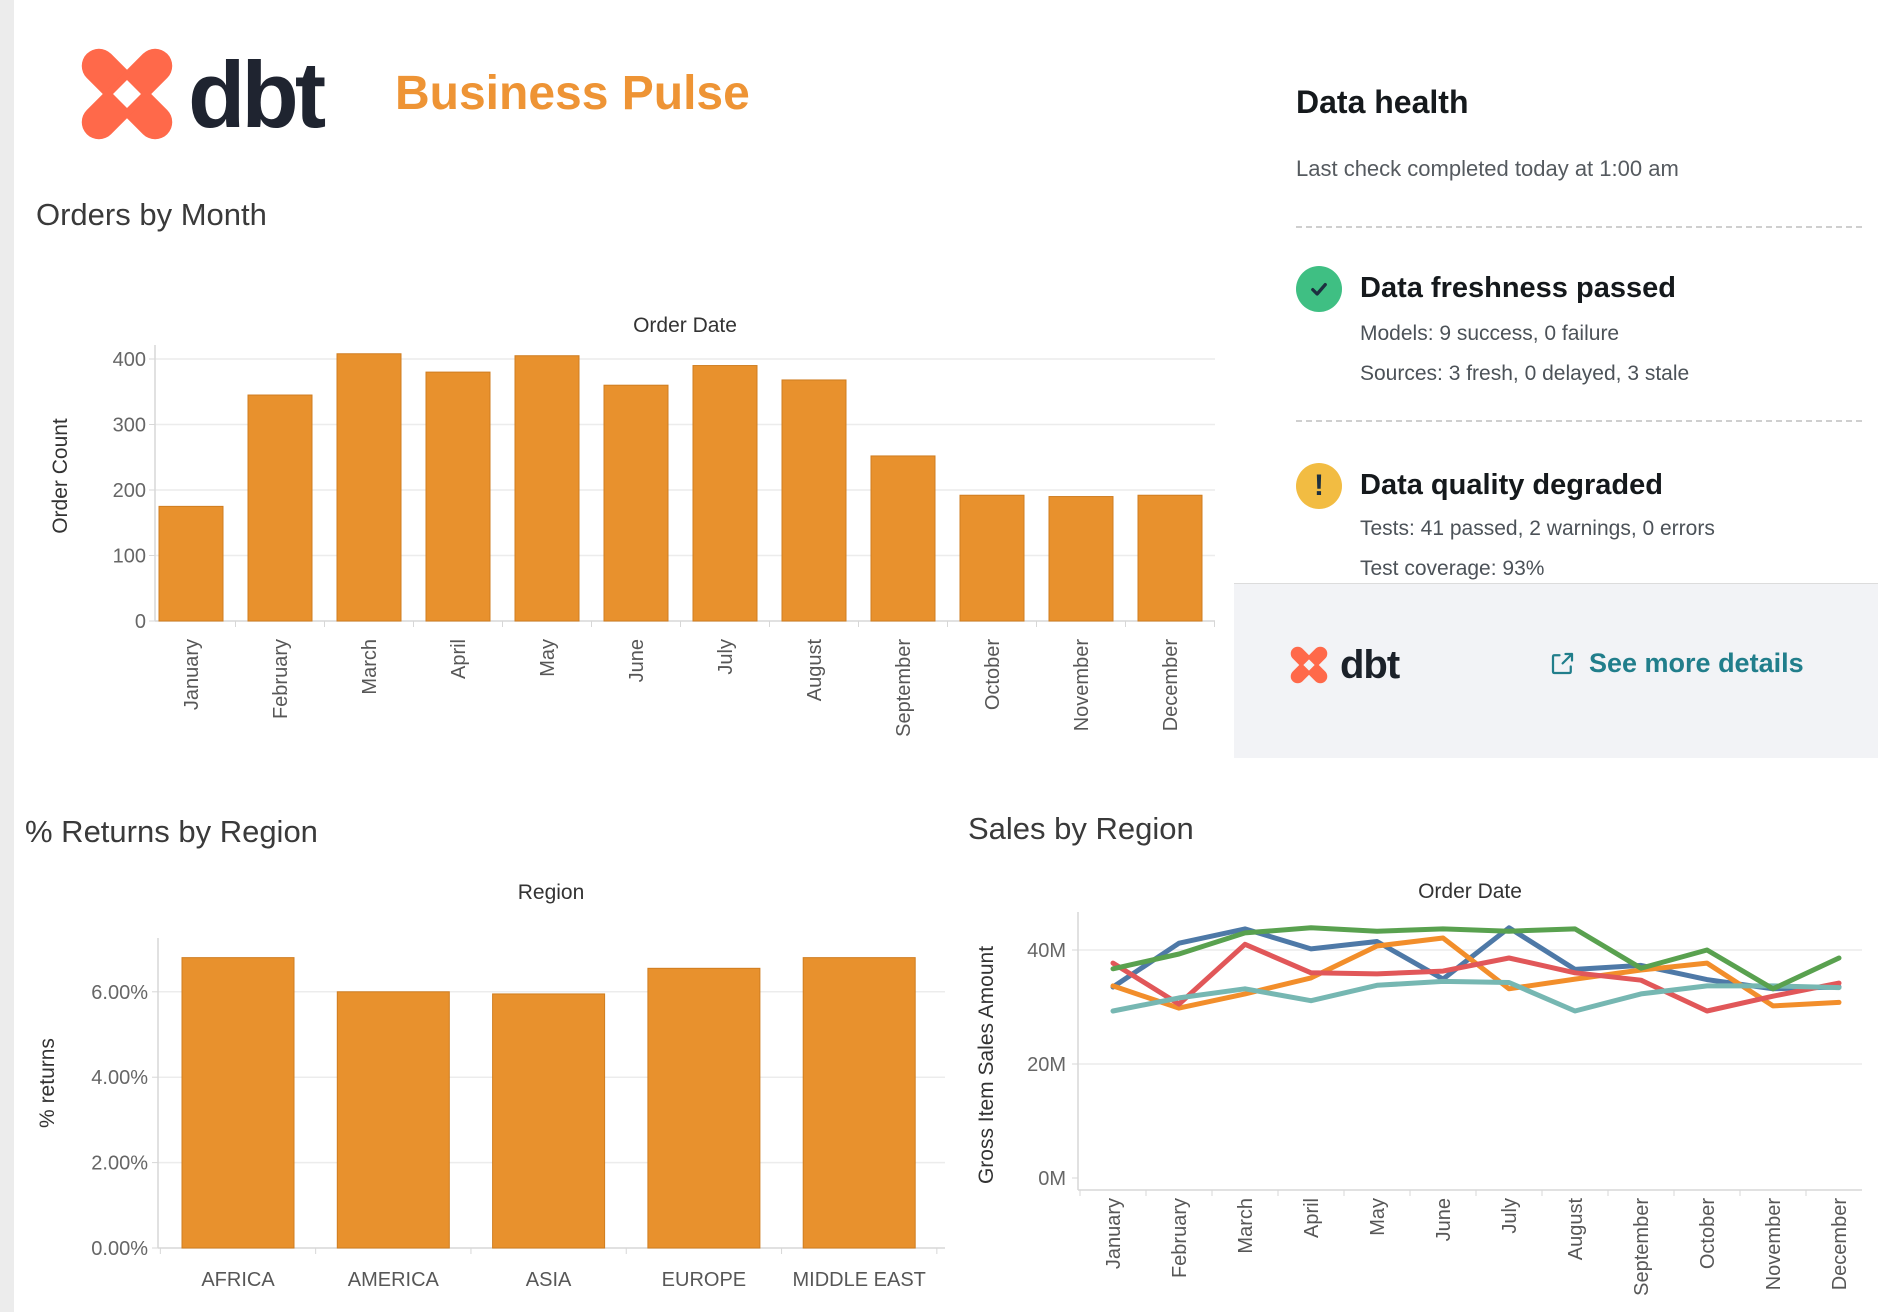  Describe the element at coordinates (1452, 568) in the screenshot. I see `quality-coverage-detail: Test coverage: 93%` at that location.